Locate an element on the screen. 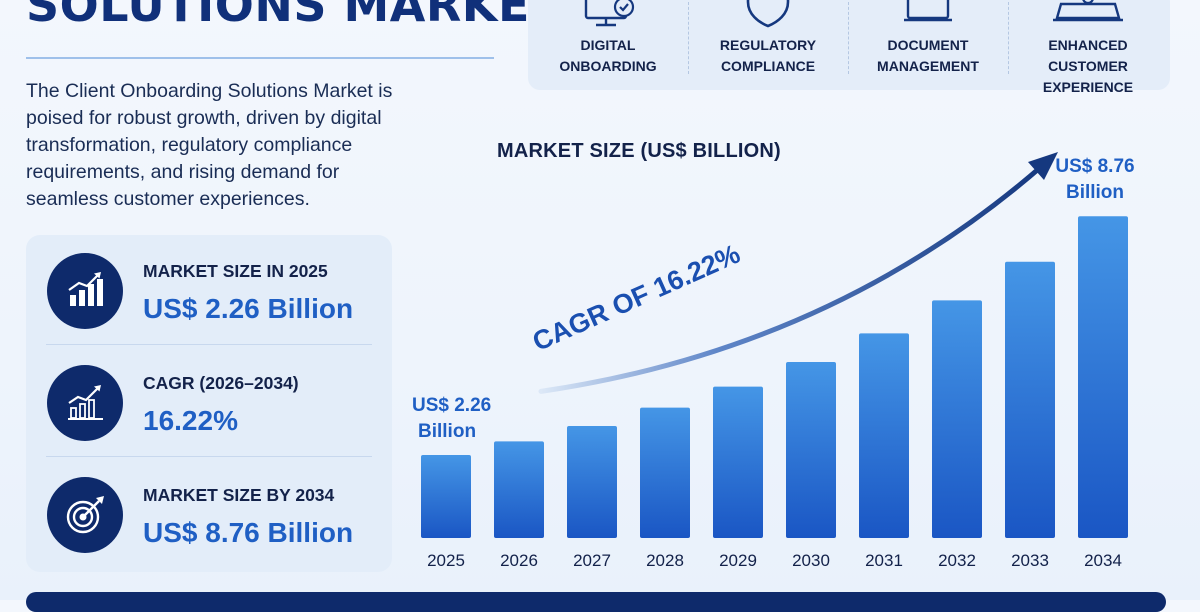  x-tick-label: 2028 is located at coordinates (665, 560).